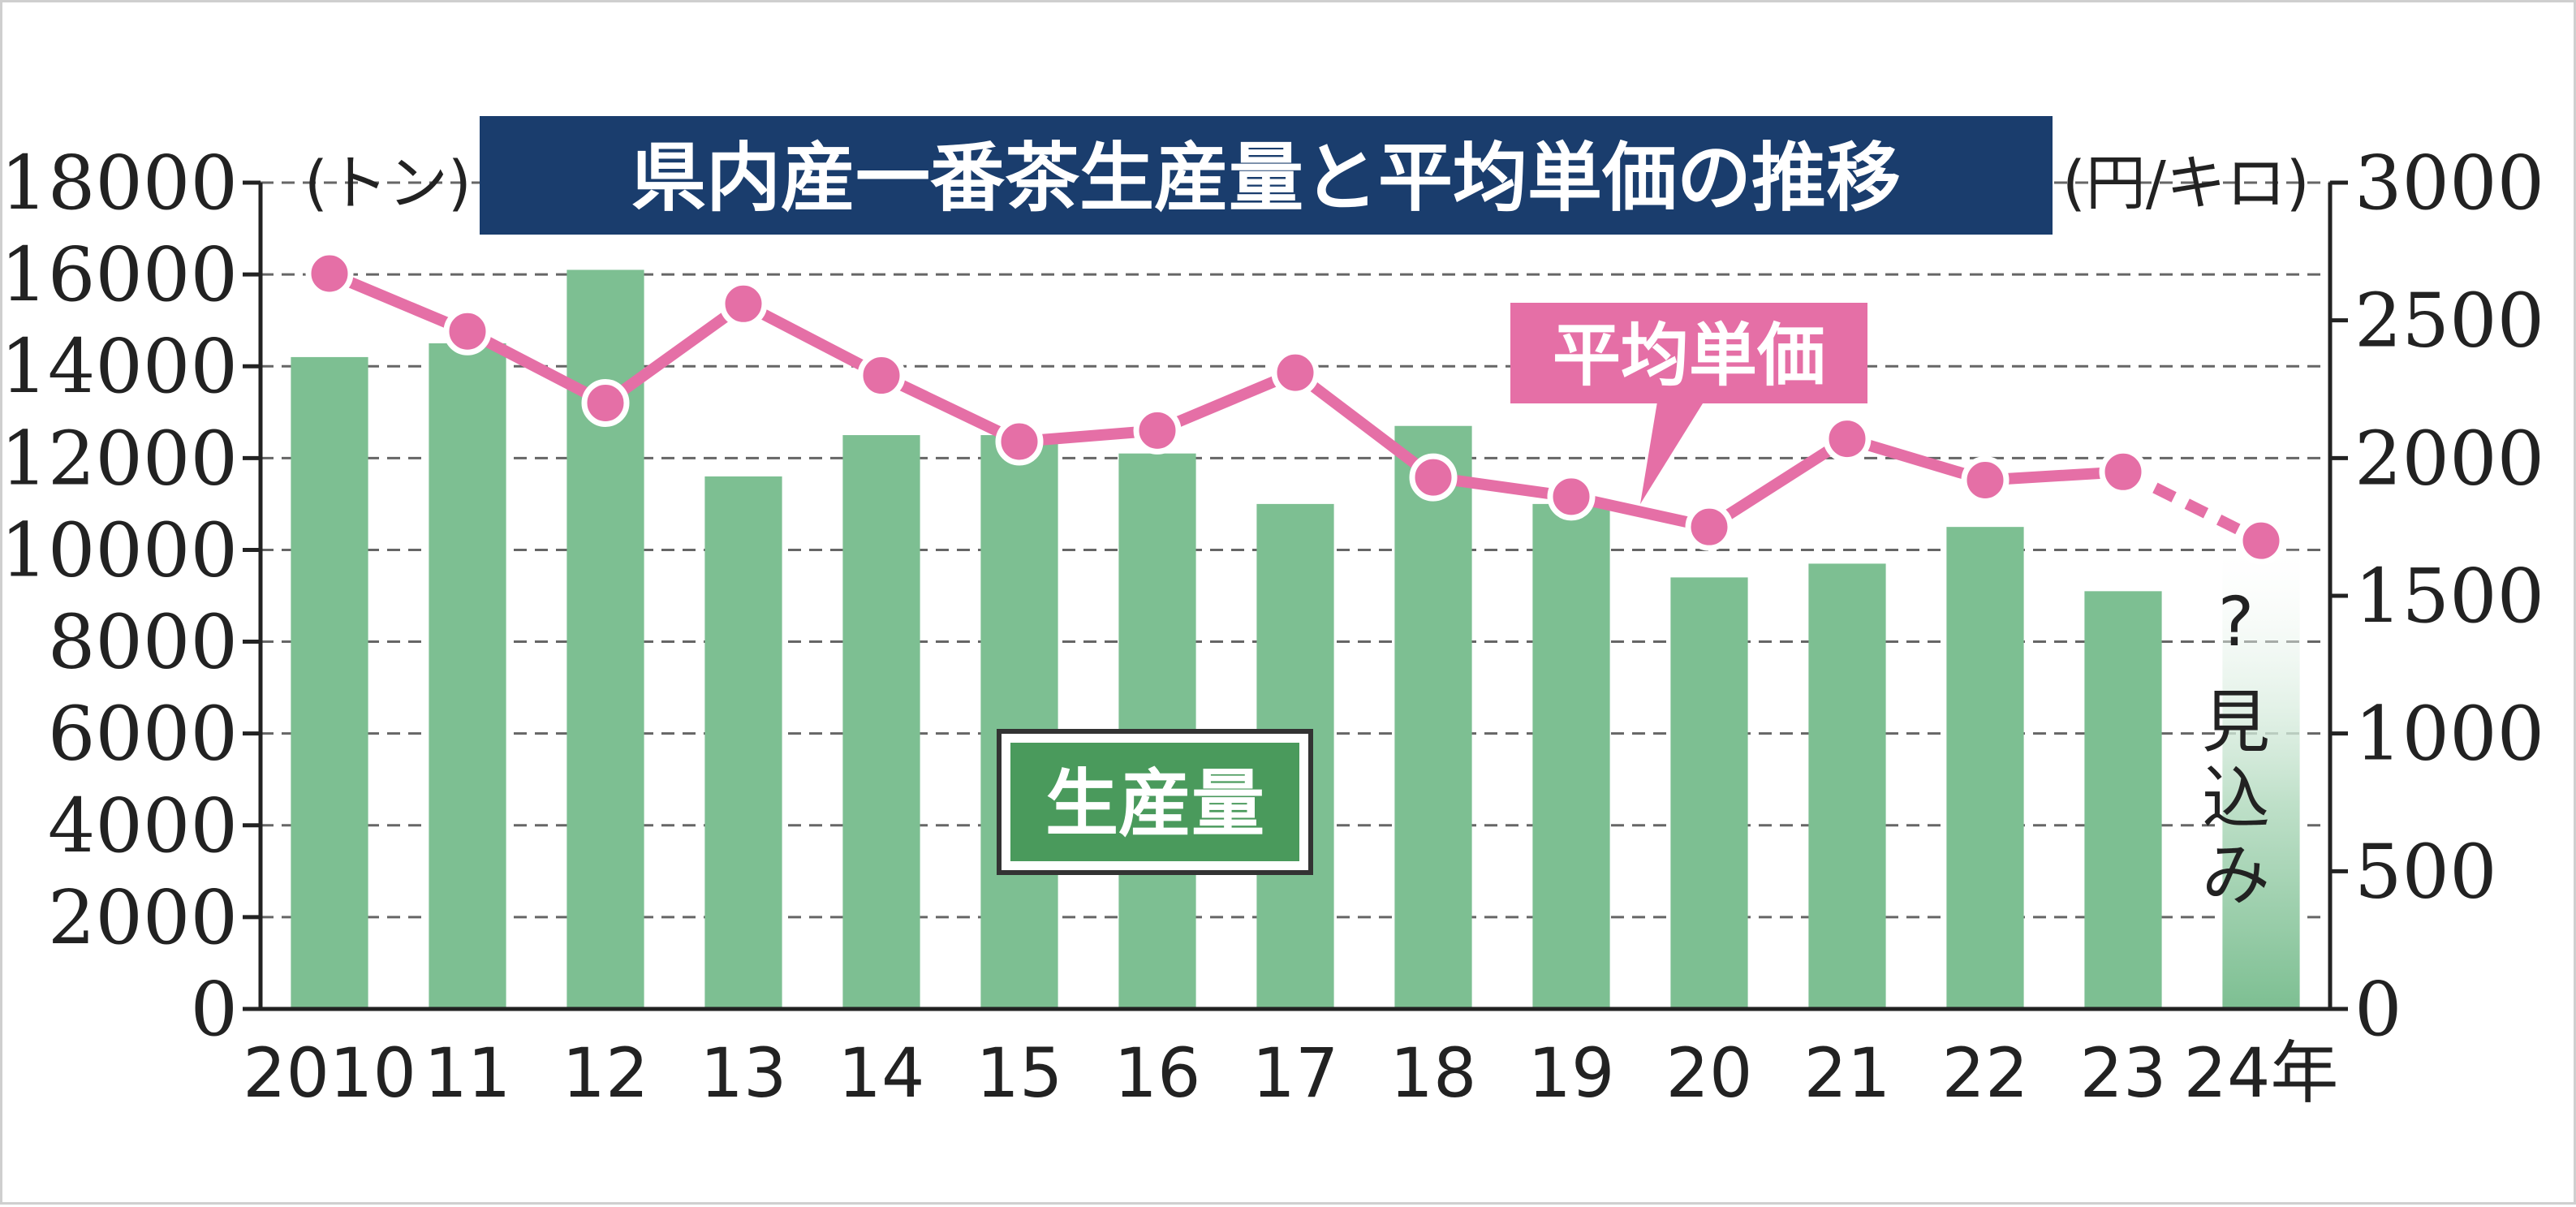  I want to click on bar-series-label-box: 生産量, so click(1155, 802).